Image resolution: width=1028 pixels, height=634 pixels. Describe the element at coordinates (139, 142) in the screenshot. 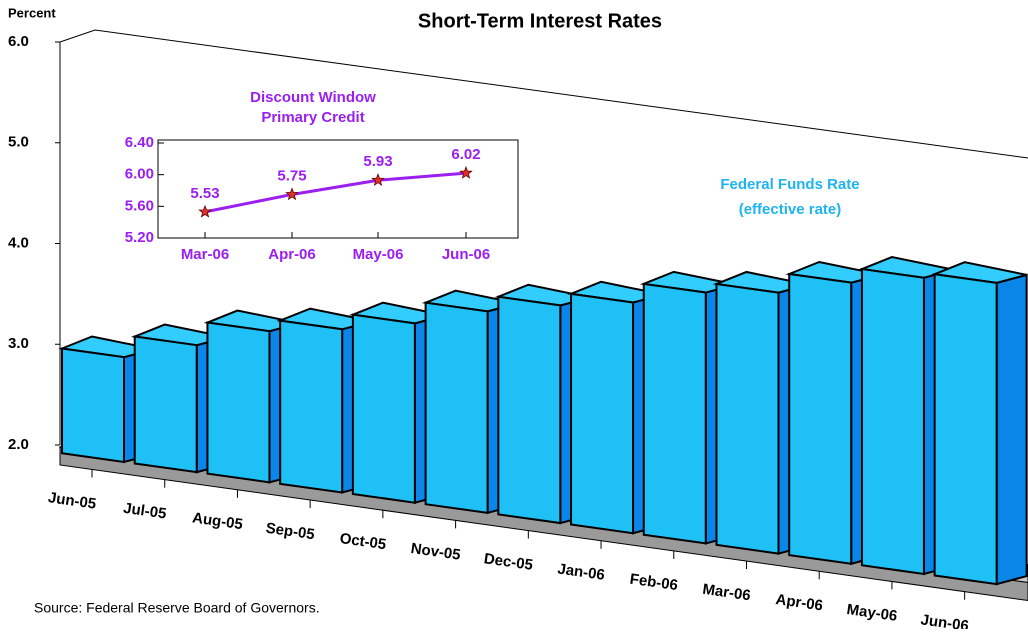

I see `y-tick-label: 6.40` at that location.